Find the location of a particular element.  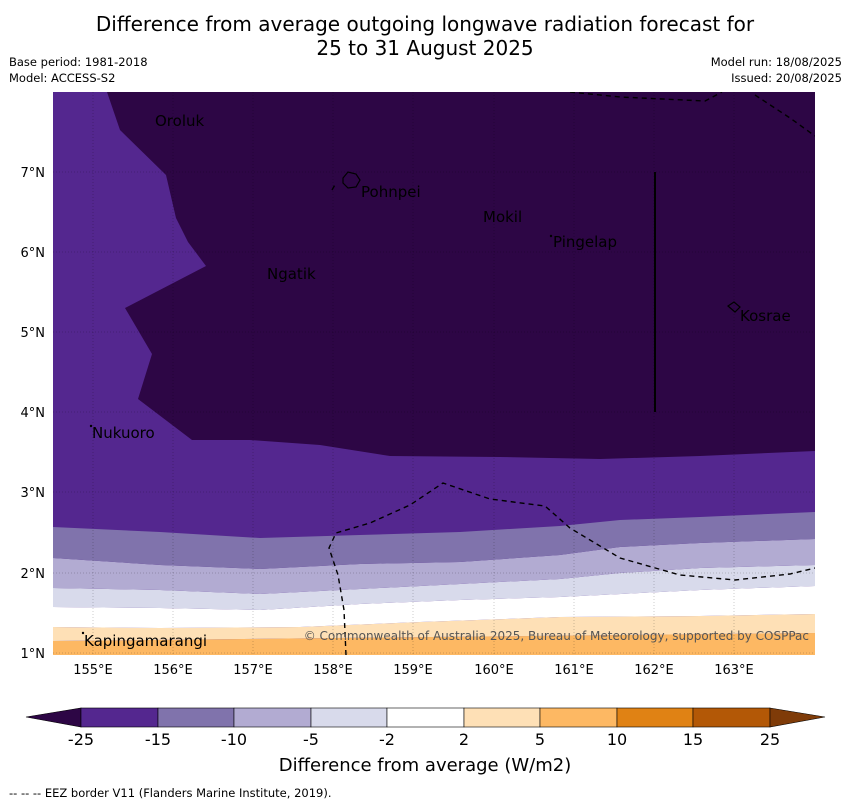

band-light-purple is located at coordinates (434, 566).